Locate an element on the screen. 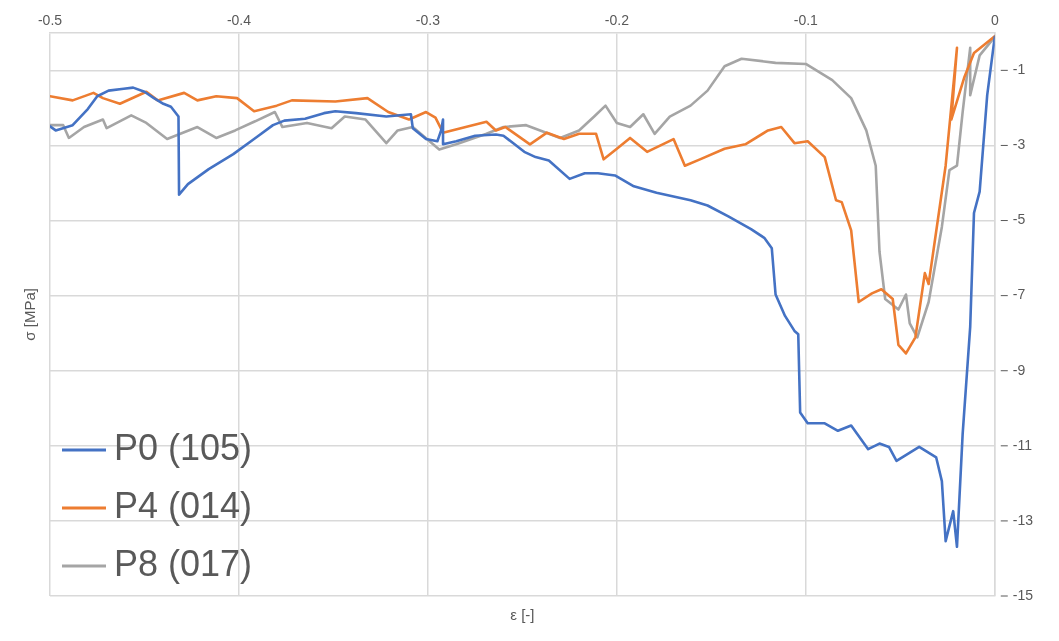 The height and width of the screenshot is (641, 1059). x-tick-label: -0.1 is located at coordinates (806, 20).